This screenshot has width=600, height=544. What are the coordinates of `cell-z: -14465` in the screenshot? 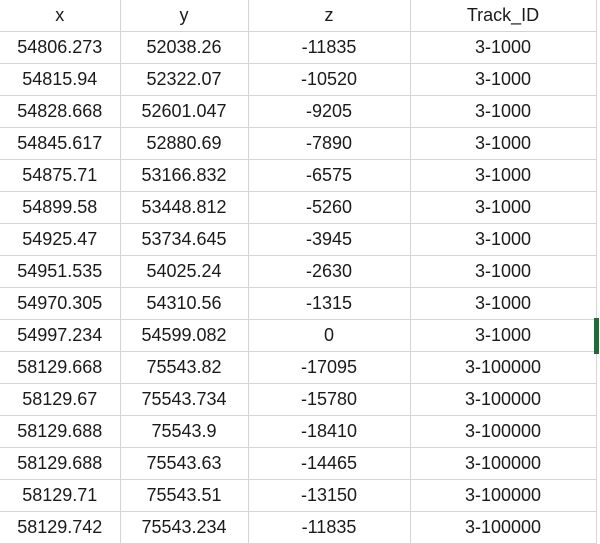 It's located at (329, 463).